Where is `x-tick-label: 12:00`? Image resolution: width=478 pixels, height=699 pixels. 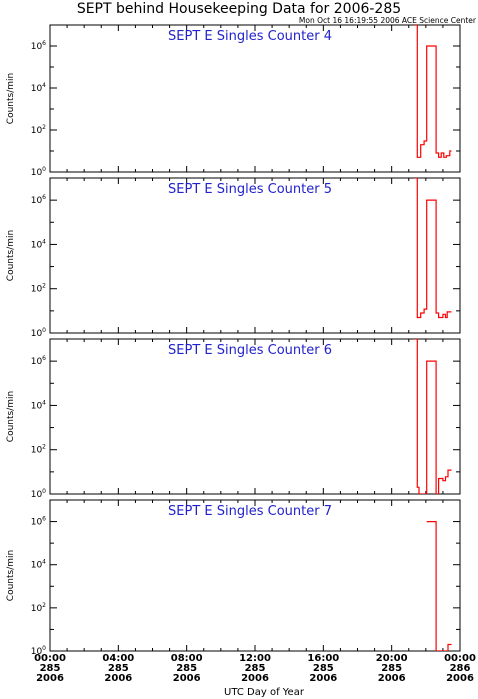 x-tick-label: 12:00 is located at coordinates (255, 658).